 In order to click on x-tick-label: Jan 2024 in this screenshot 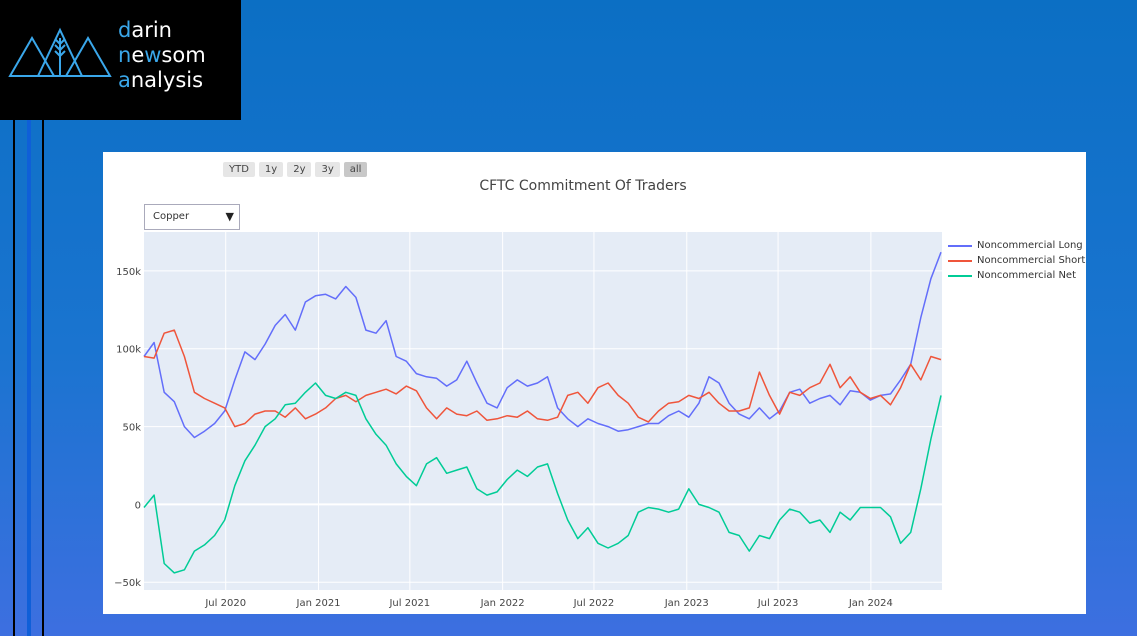, I will do `click(870, 603)`.